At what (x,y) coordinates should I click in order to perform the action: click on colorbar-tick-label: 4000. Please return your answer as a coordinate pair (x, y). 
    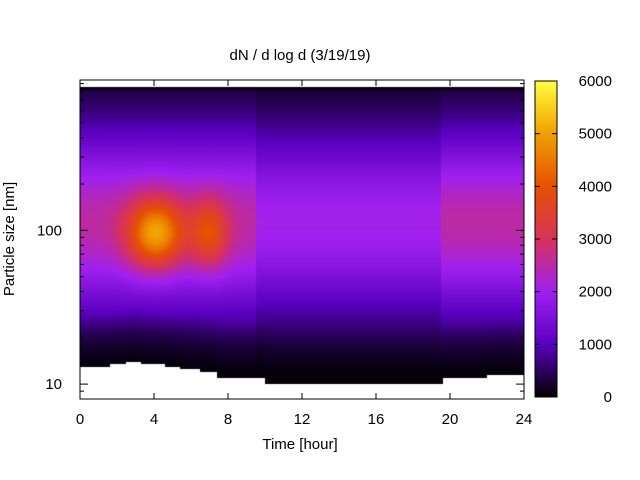
    Looking at the image, I should click on (595, 186).